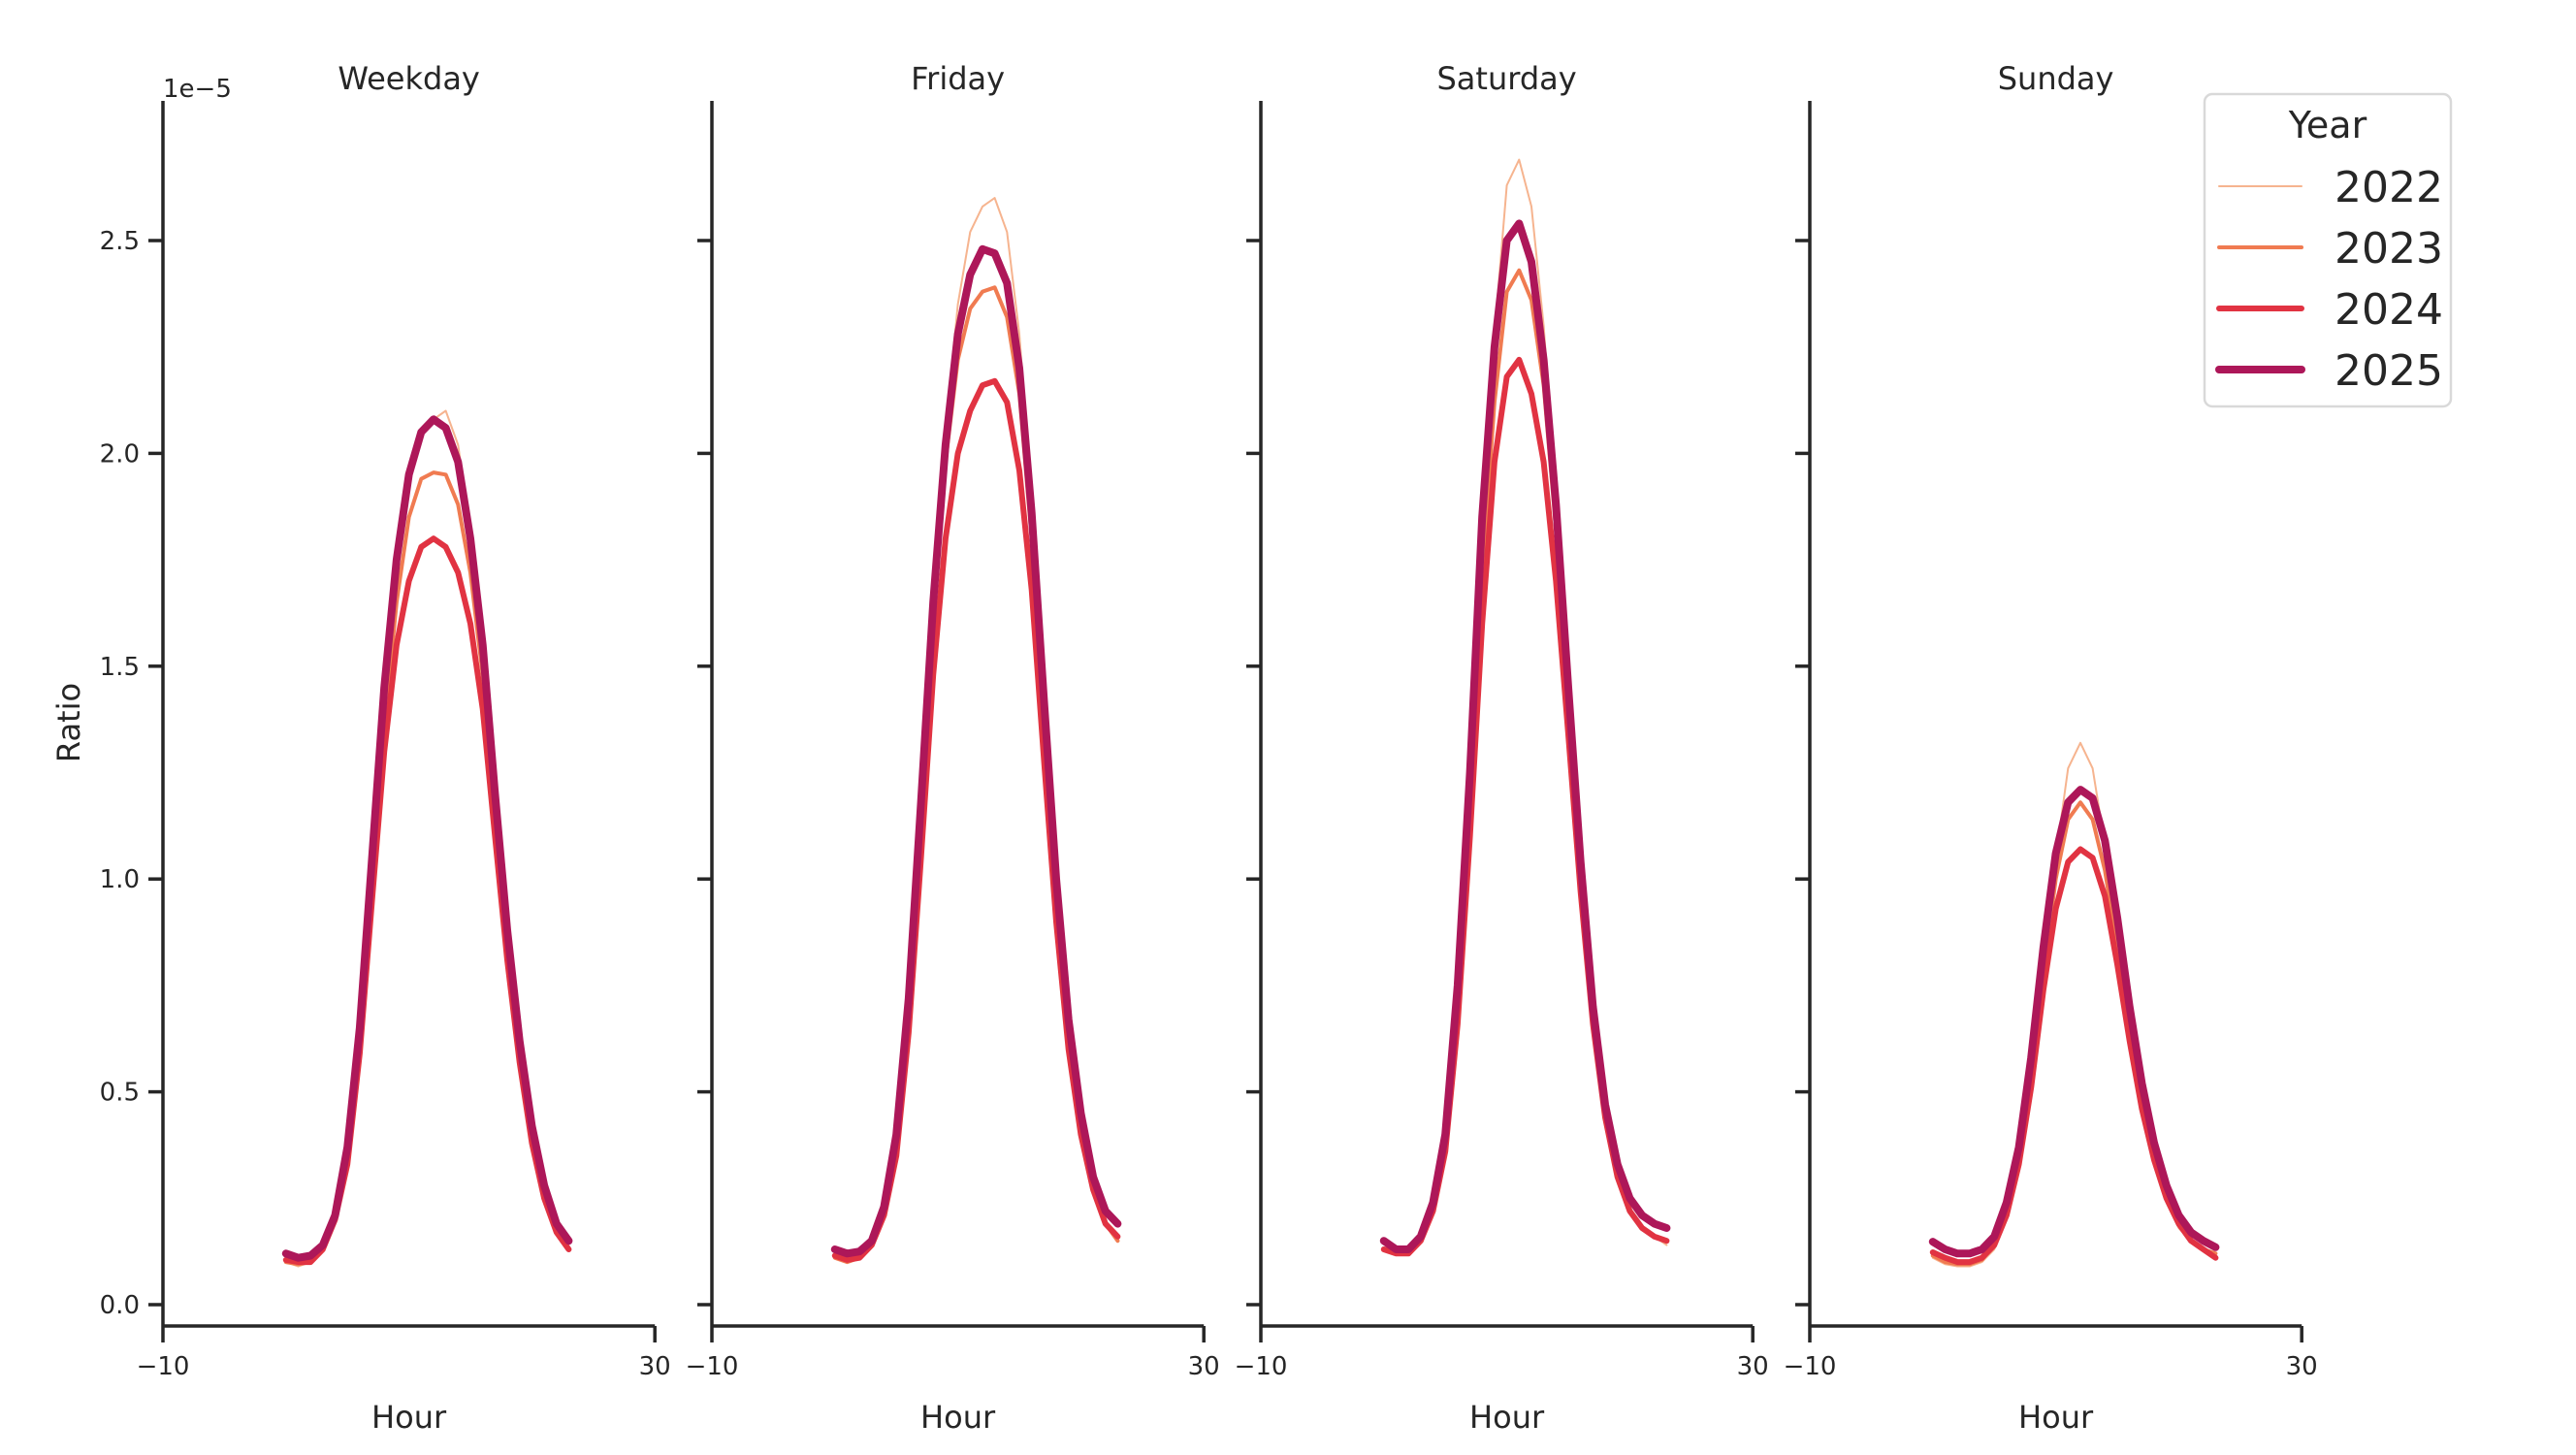 This screenshot has height=1455, width=2576. What do you see at coordinates (2388, 310) in the screenshot?
I see `legend-label: 2024` at bounding box center [2388, 310].